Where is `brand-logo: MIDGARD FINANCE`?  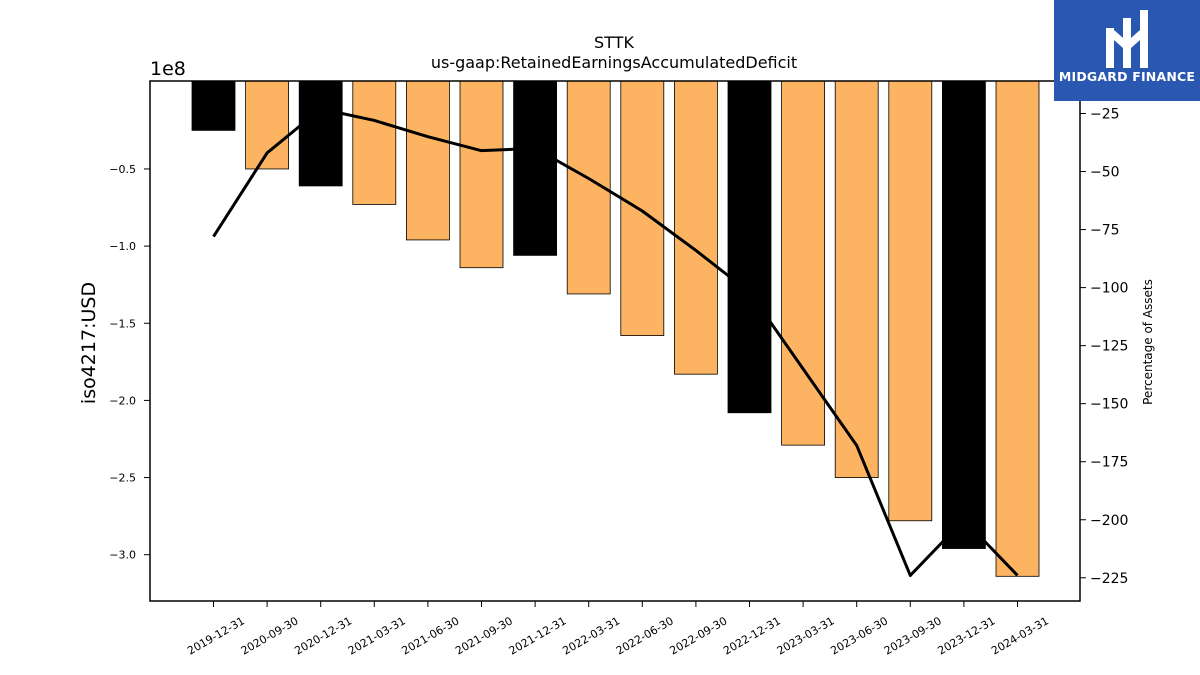
brand-logo: MIDGARD FINANCE is located at coordinates (1127, 50).